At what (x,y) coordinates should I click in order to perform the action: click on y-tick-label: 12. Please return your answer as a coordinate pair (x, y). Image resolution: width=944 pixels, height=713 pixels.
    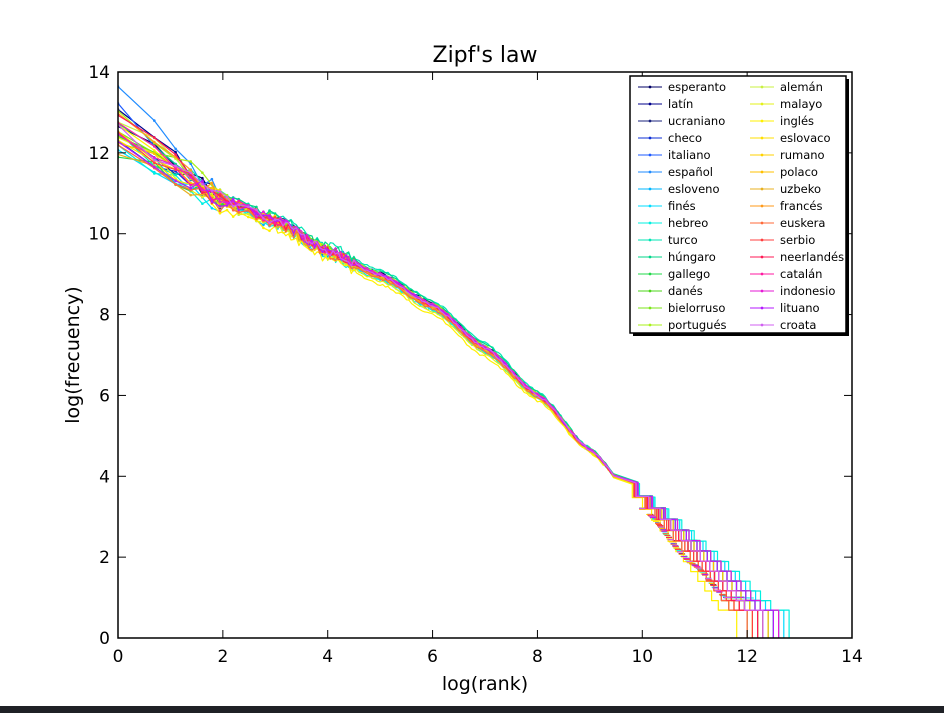
    Looking at the image, I should click on (99, 154).